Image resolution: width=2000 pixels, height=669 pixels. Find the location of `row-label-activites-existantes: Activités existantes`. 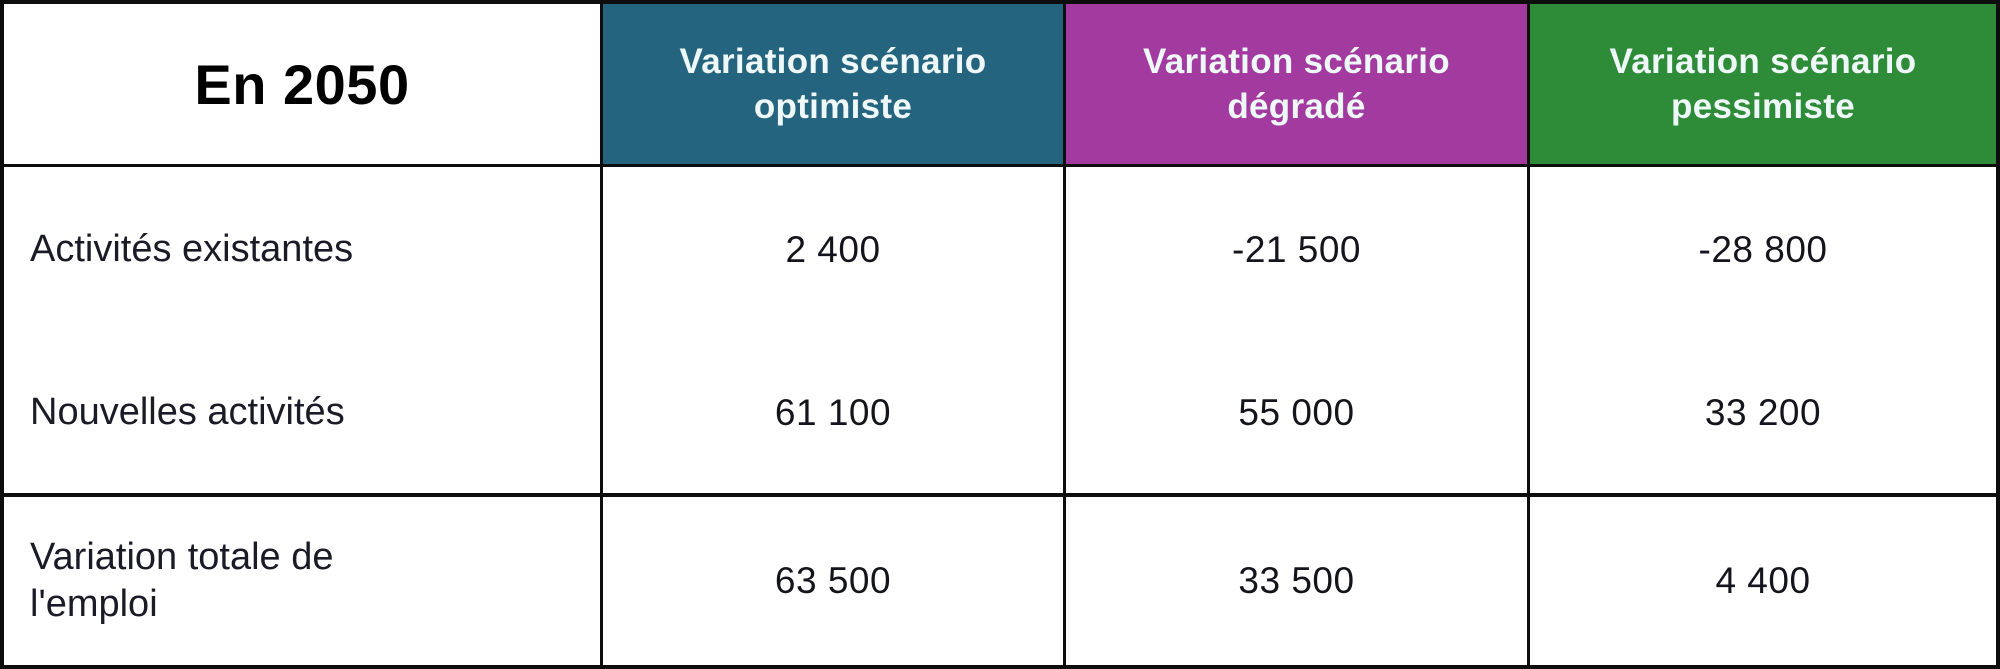

row-label-activites-existantes: Activités existantes is located at coordinates (302, 249).